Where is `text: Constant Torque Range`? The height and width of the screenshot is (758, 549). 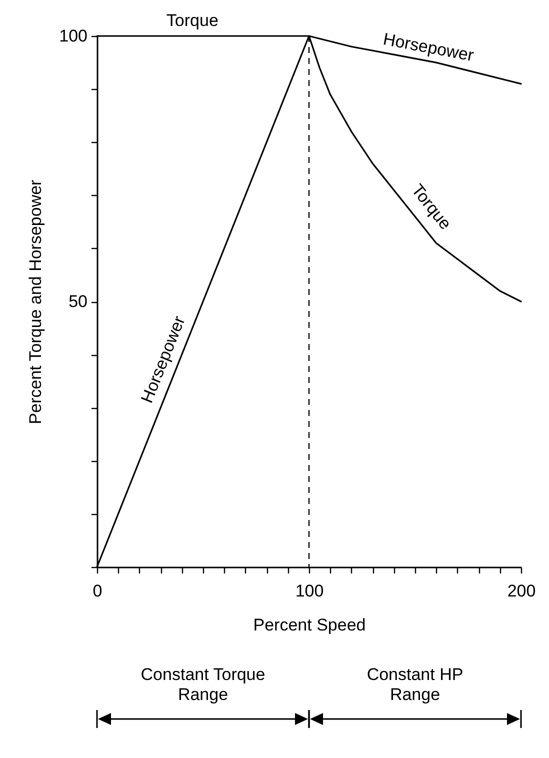
text: Constant Torque Range is located at coordinates (203, 684).